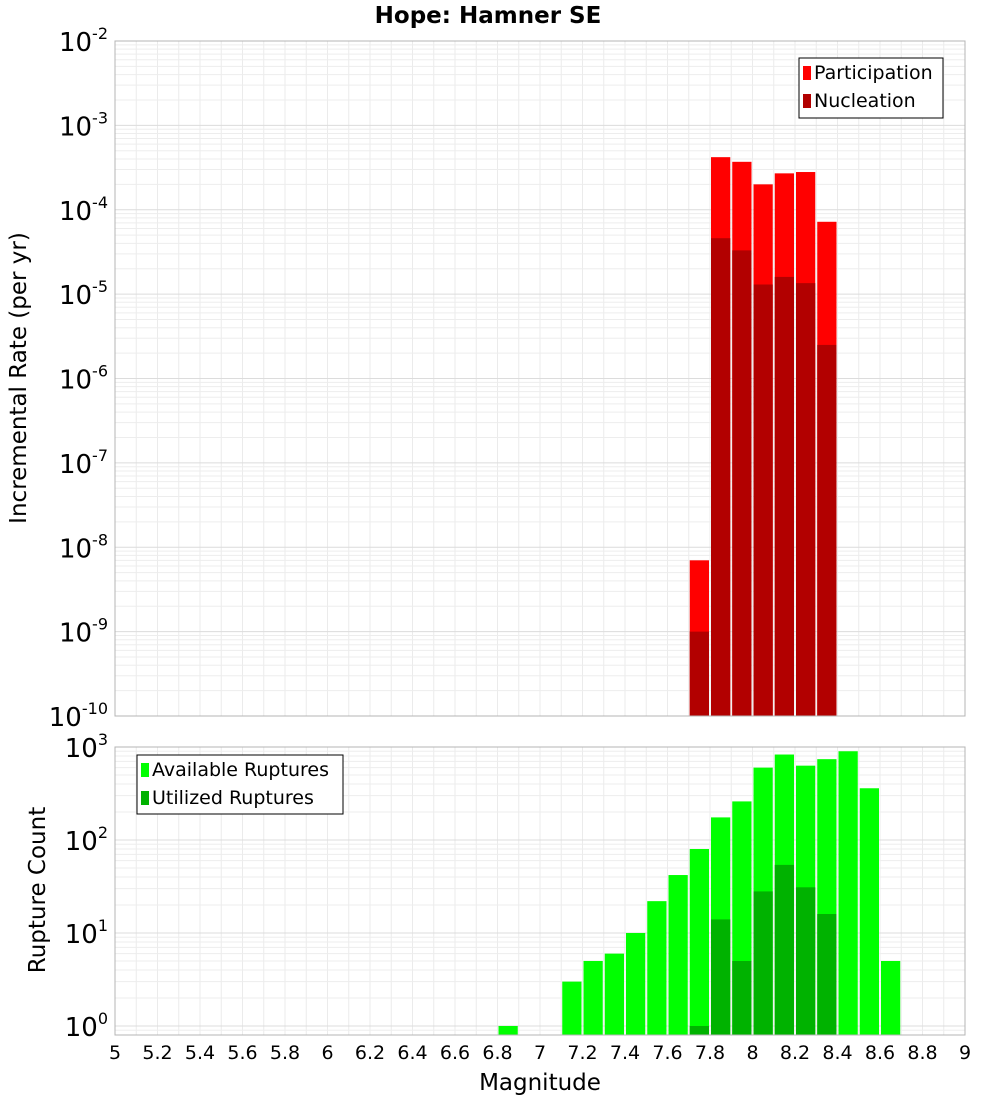 This screenshot has width=1000, height=1100. What do you see at coordinates (285, 1053) in the screenshot?
I see `x-tick-label: 5.8` at bounding box center [285, 1053].